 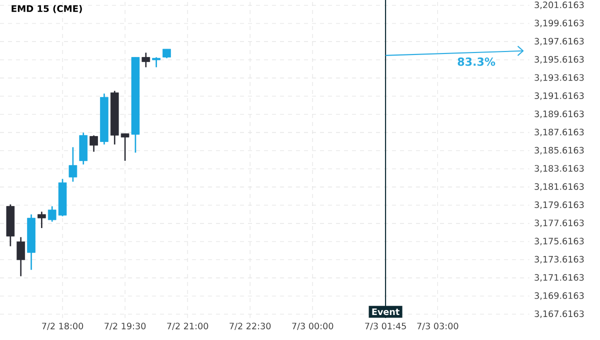 I want to click on y-tick-label: 3,201.6163, so click(x=559, y=6).